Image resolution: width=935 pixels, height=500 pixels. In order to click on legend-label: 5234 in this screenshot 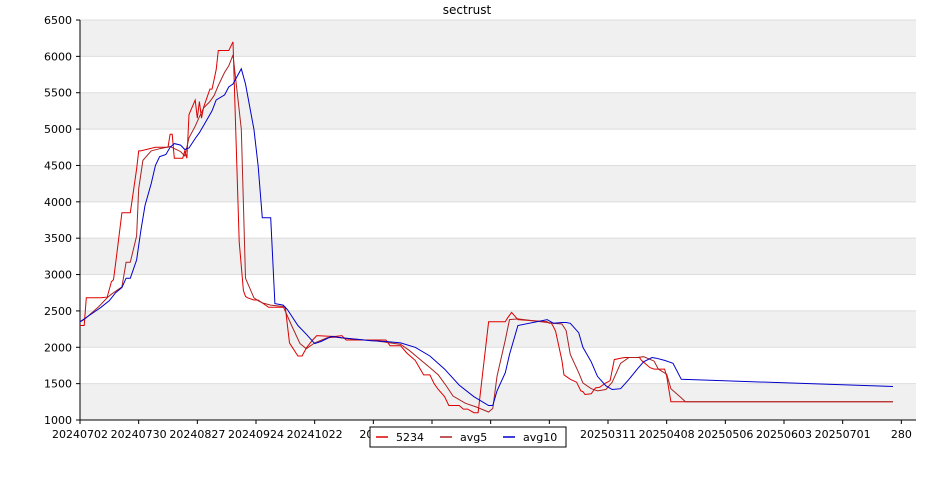, I will do `click(410, 437)`.